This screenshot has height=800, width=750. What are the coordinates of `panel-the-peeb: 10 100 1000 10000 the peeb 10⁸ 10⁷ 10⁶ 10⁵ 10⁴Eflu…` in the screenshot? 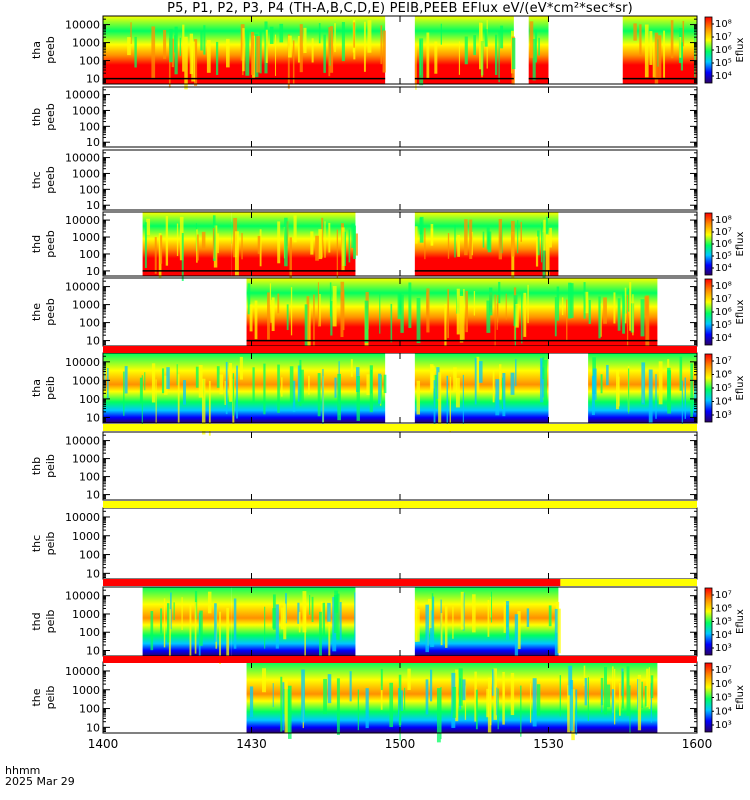 It's located at (388, 316).